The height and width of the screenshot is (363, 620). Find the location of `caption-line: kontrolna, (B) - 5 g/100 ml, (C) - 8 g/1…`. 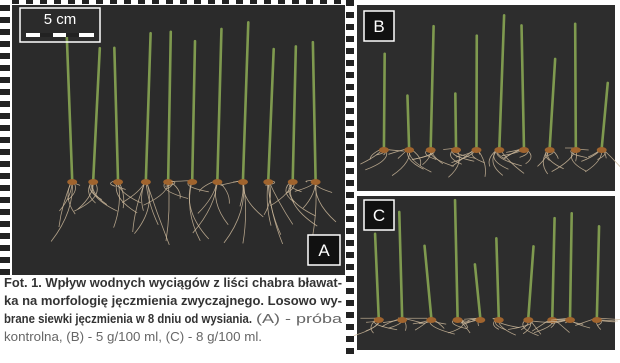

caption-line: kontrolna, (B) - 5 g/100 ml, (C) - 8 g/1… is located at coordinates (133, 336).